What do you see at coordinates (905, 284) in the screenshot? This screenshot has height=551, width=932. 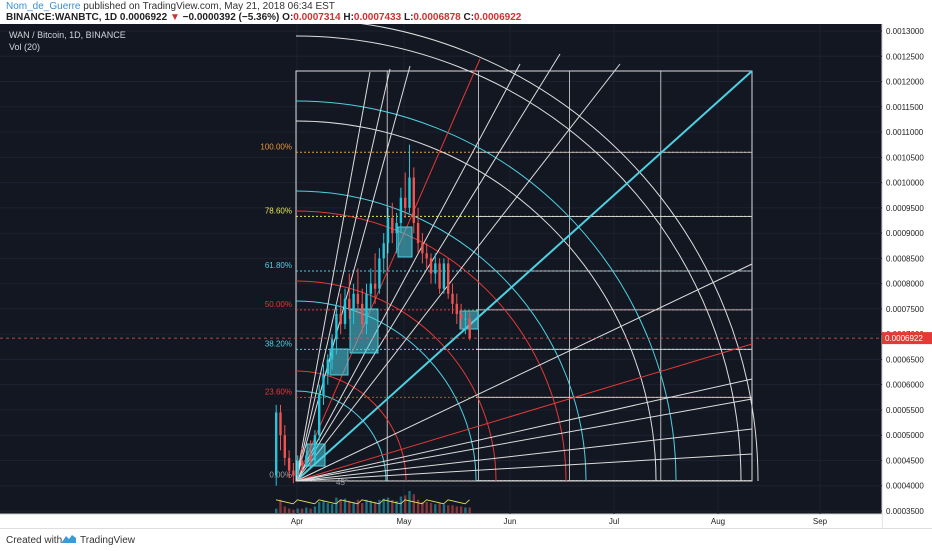 I see `price-tick-label: 0.0008000` at bounding box center [905, 284].